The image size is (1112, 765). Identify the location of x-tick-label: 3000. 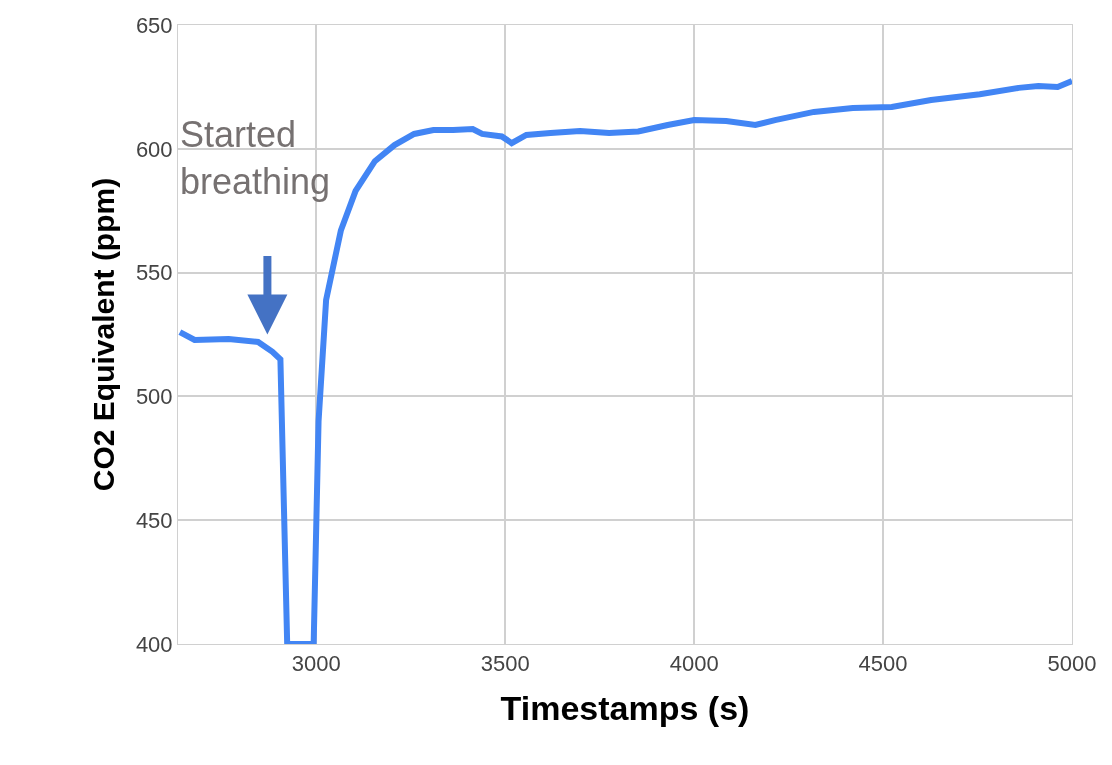
(316, 664).